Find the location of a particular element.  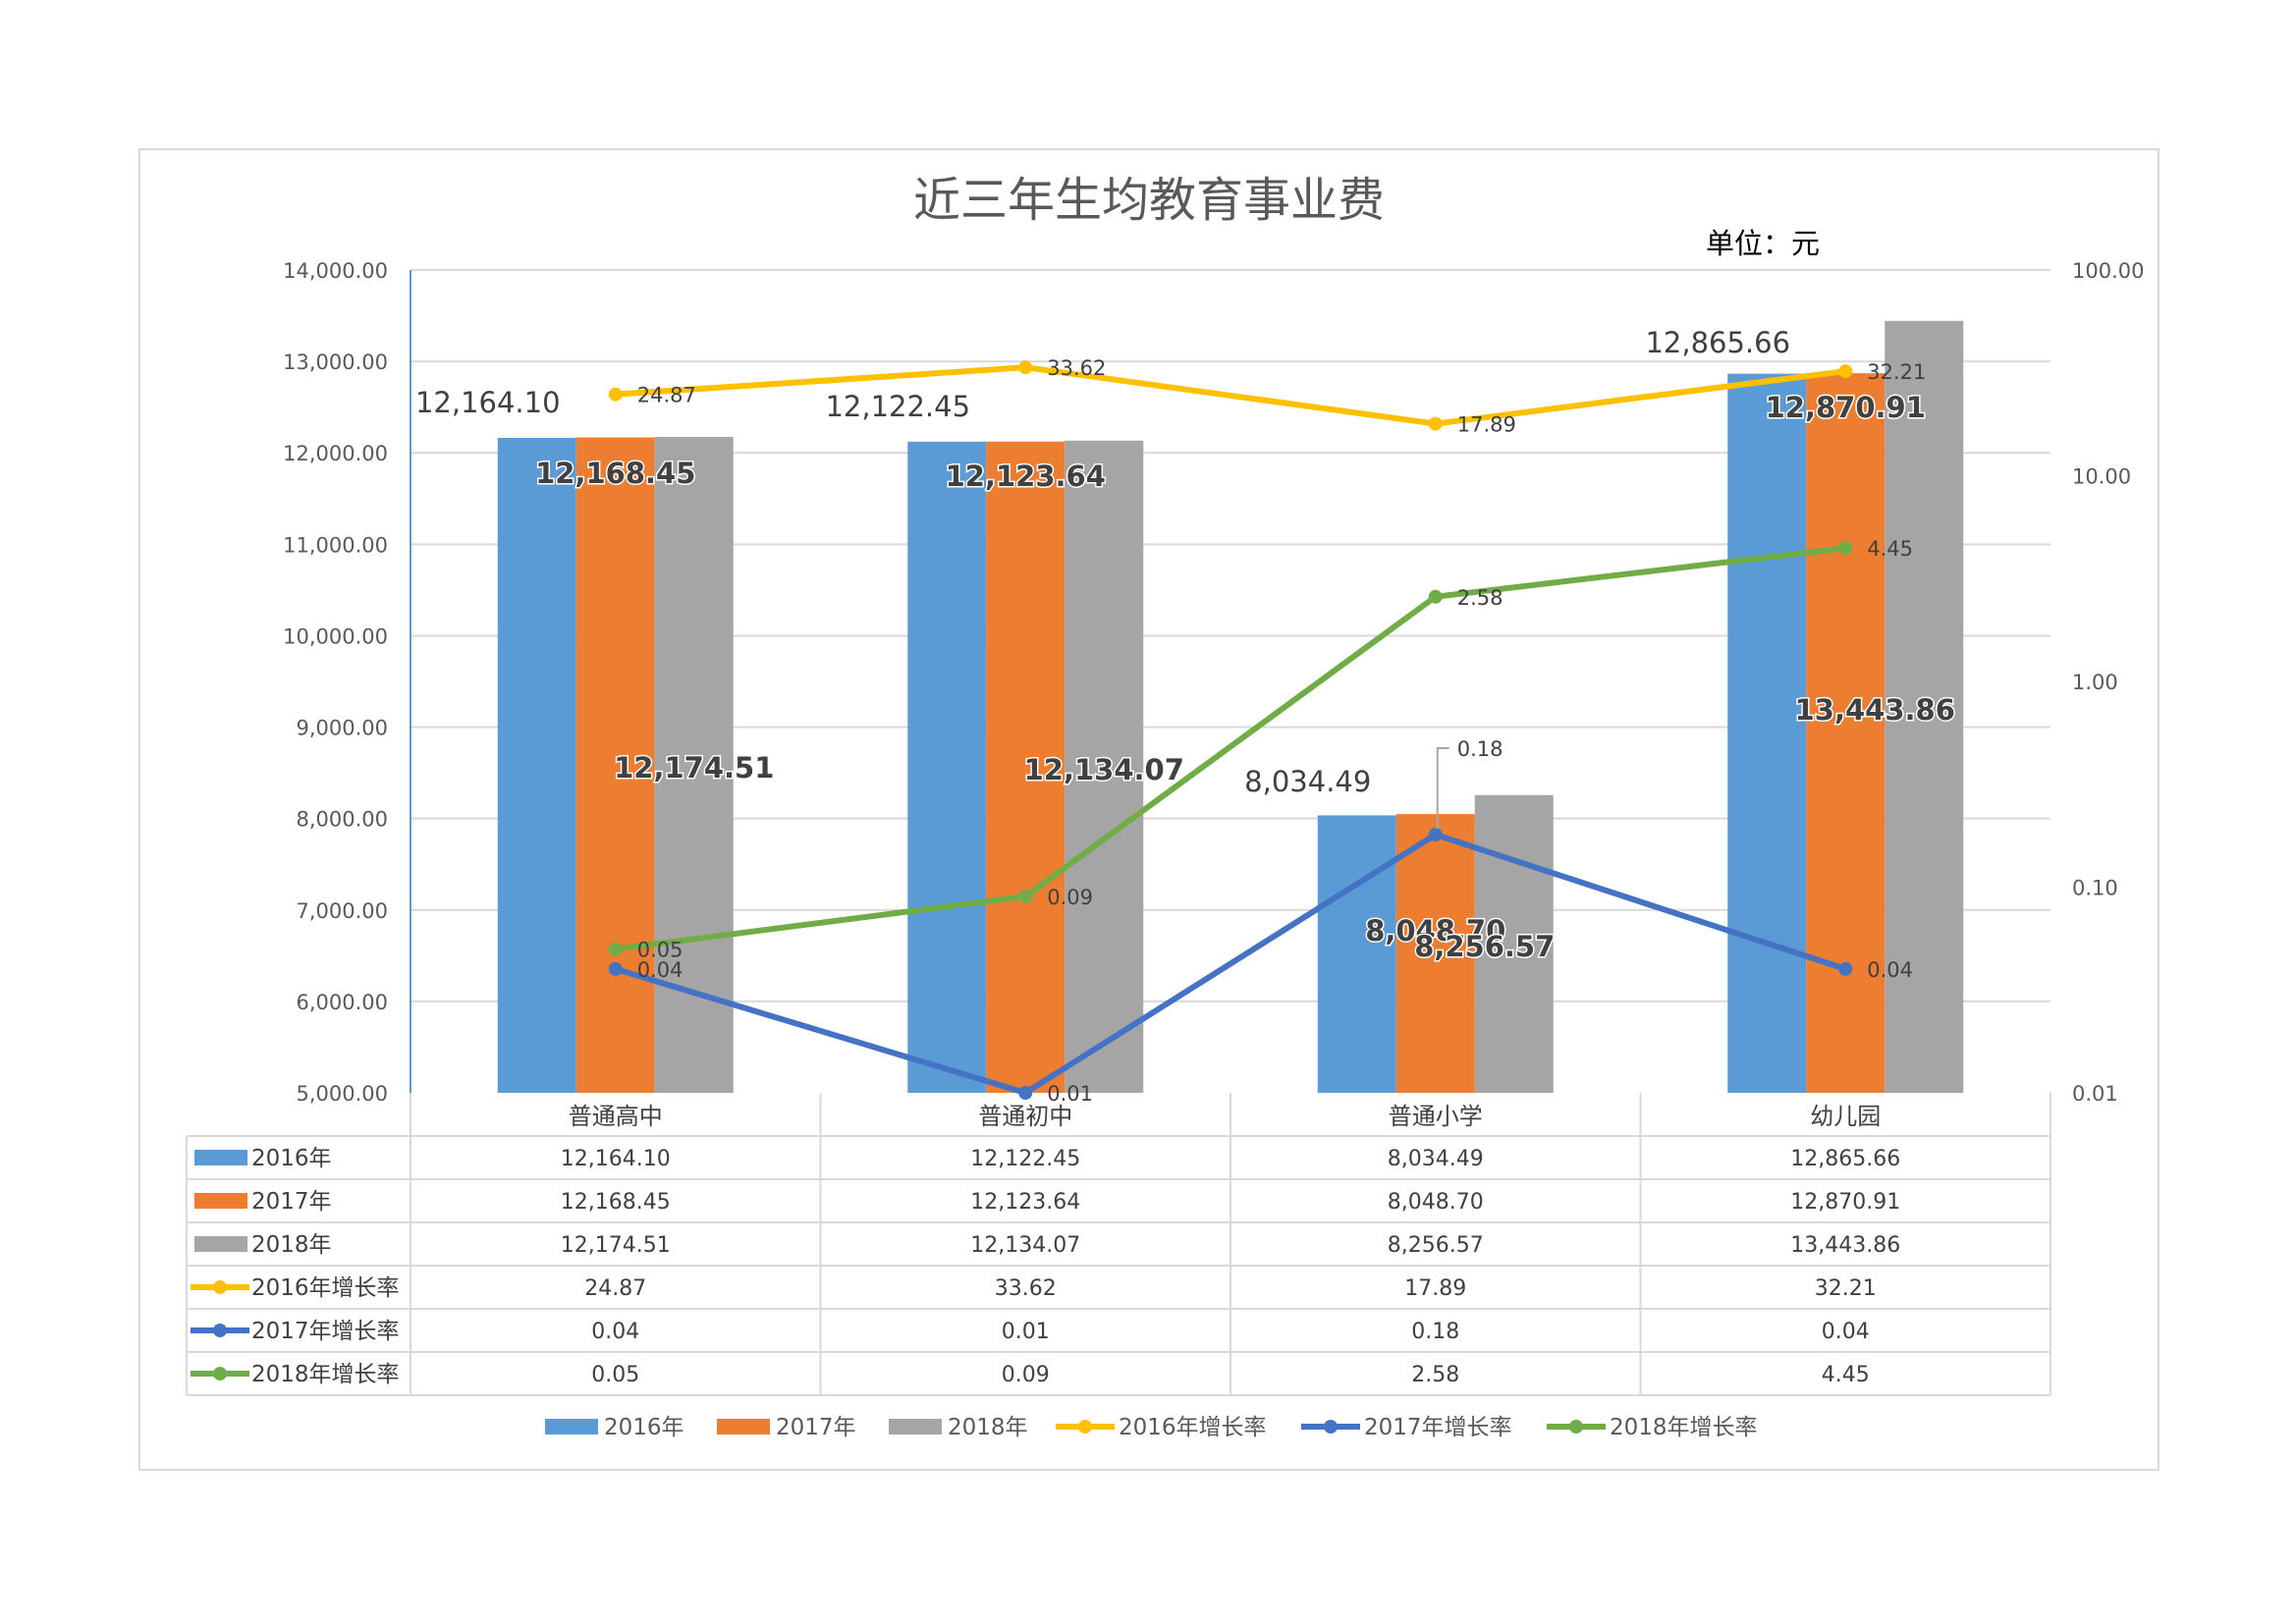

line-2016年增长率 is located at coordinates (1230, 395).